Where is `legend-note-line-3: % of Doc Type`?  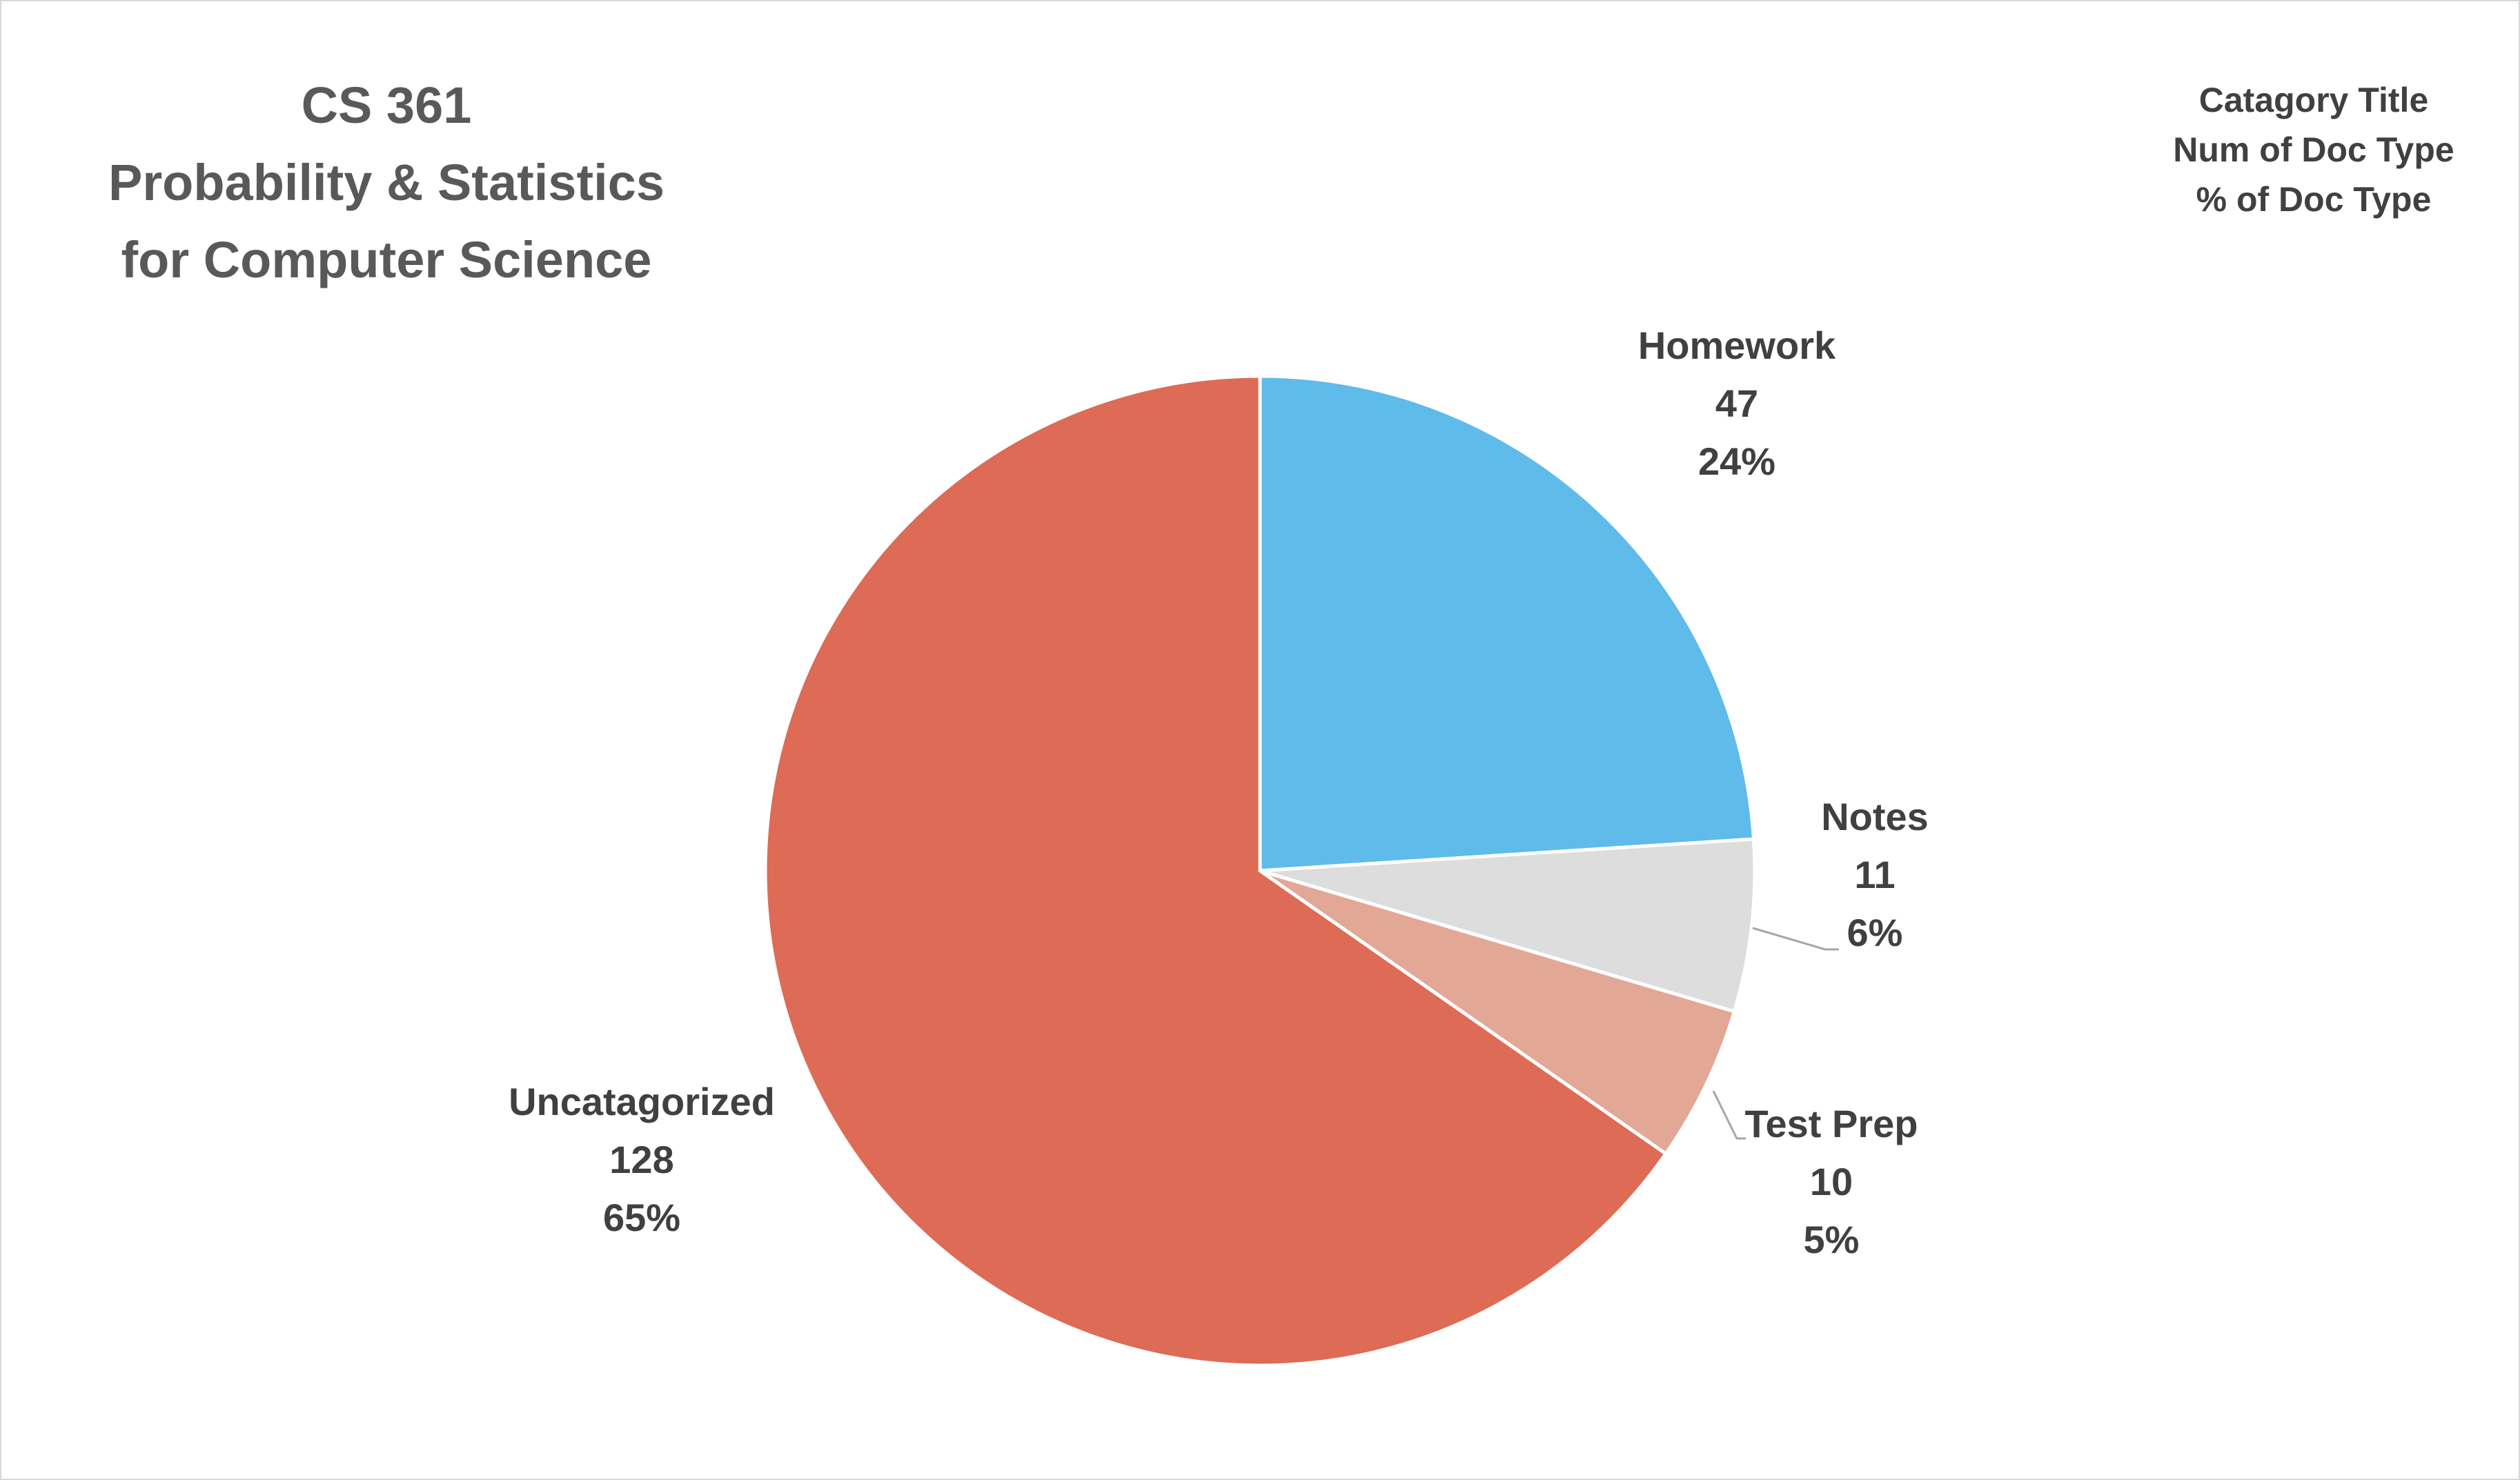 legend-note-line-3: % of Doc Type is located at coordinates (2314, 199).